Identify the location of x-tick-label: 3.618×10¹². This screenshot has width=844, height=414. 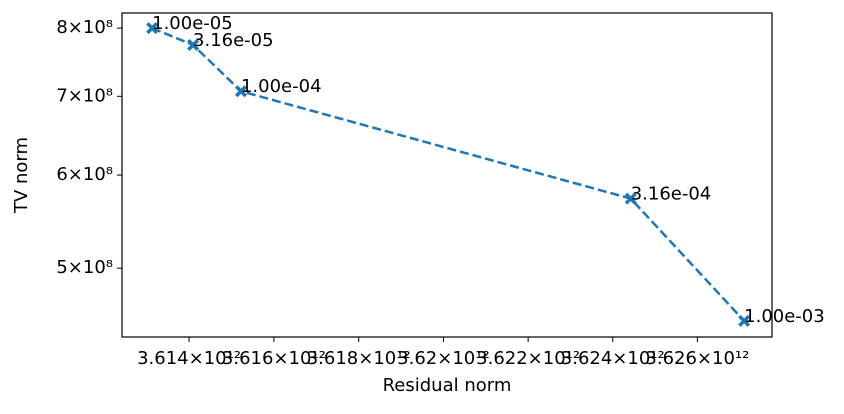
(359, 358).